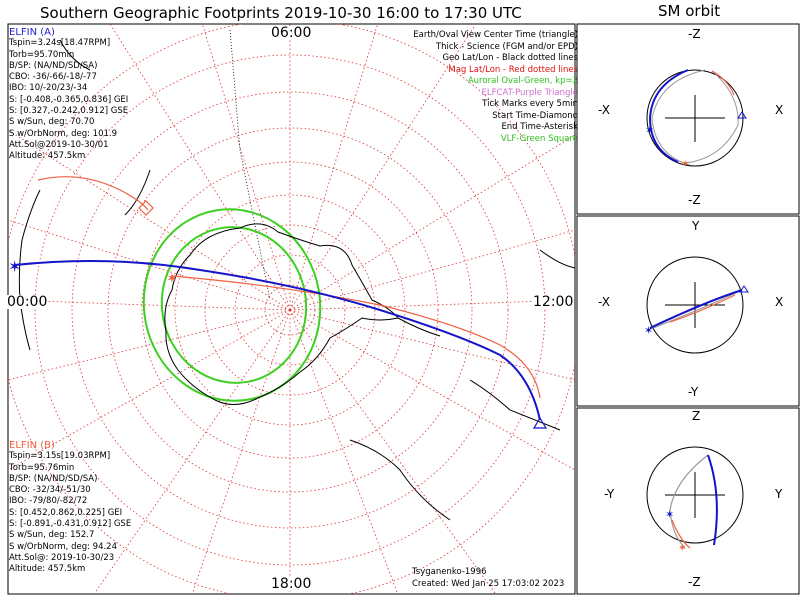 The image size is (800, 600). I want to click on elfin-b-line: B/SP: (NA/ND/SD/SA), so click(53, 478).